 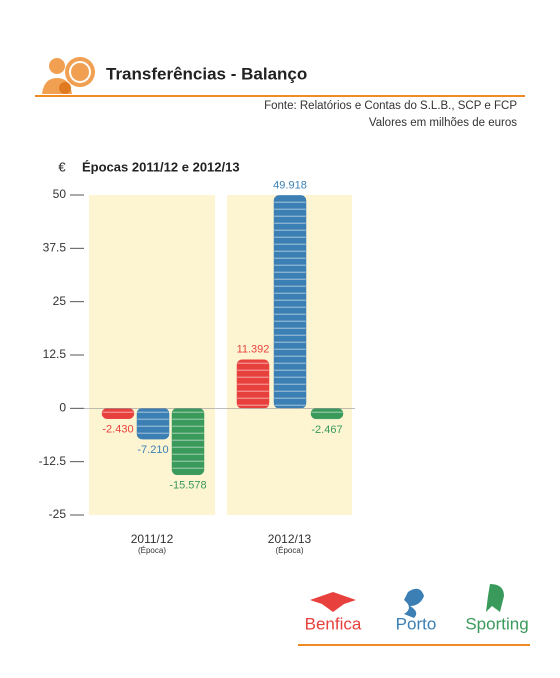 I want to click on x-tick-label: 2012/13, so click(x=290, y=539).